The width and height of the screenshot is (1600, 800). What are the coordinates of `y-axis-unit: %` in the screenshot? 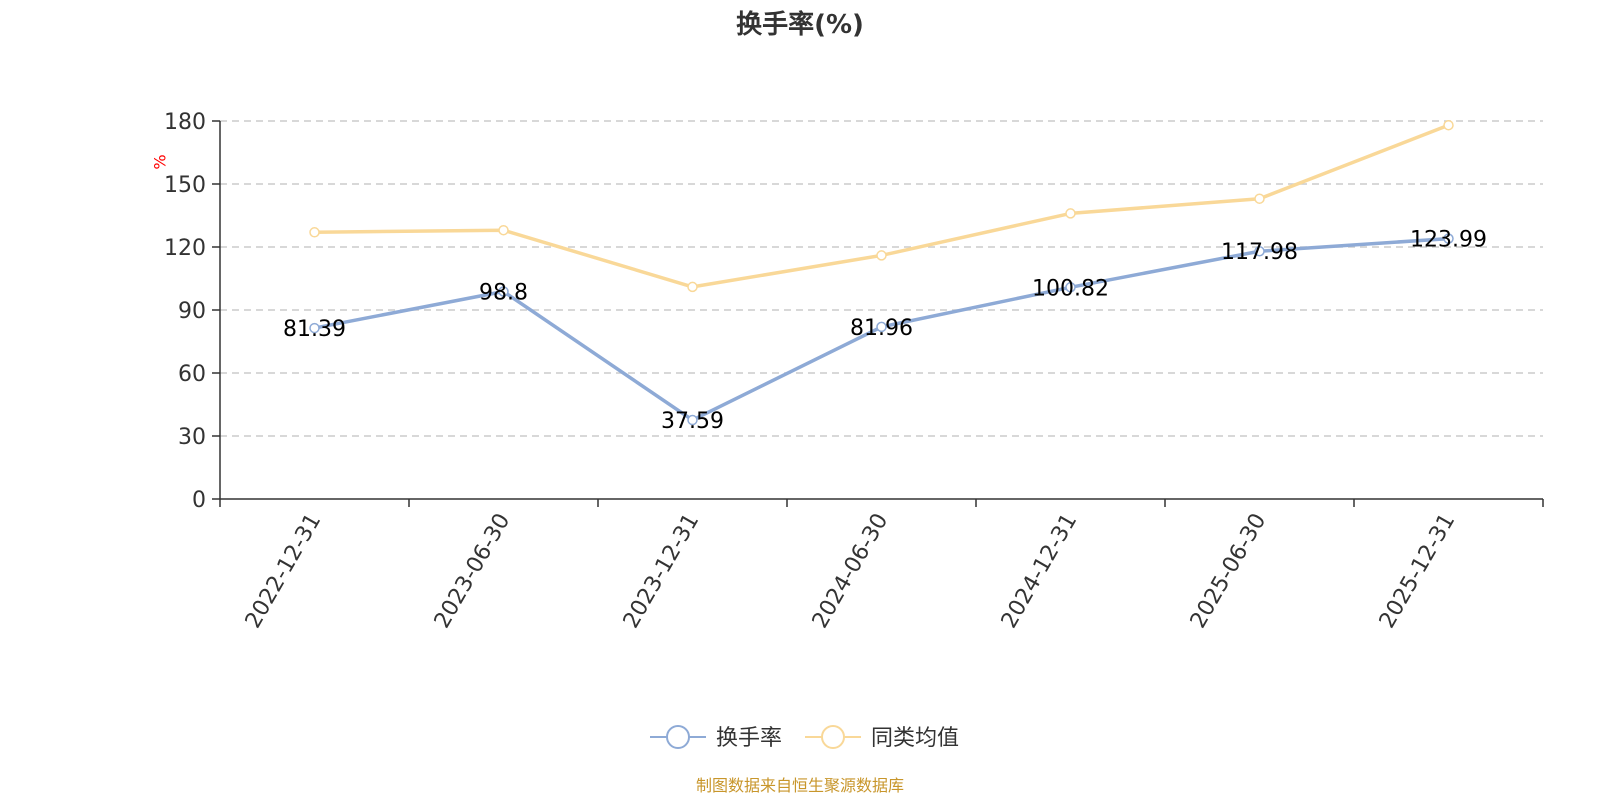 It's located at (160, 161).